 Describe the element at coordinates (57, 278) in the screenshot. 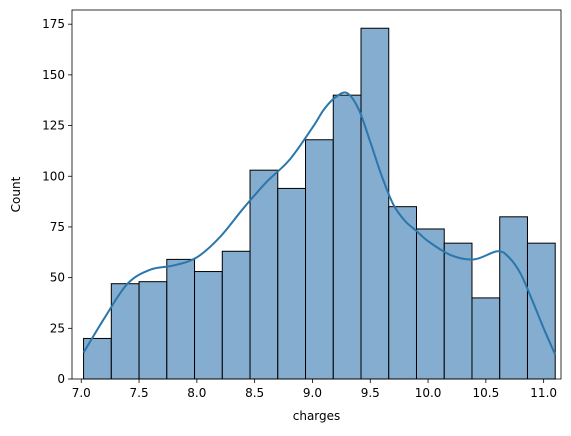

I see `y-tick-label-2: 50` at that location.